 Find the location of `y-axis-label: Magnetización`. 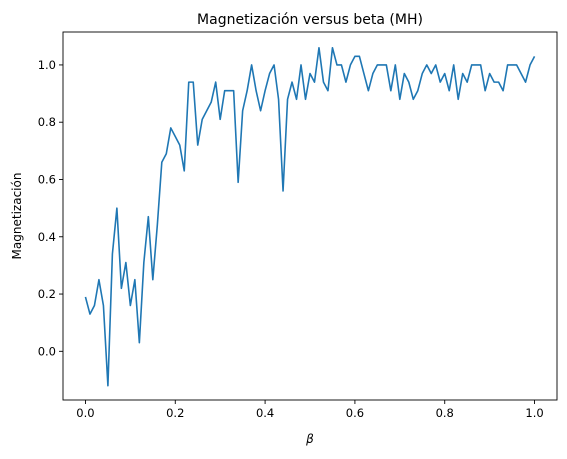

y-axis-label: Magnetización is located at coordinates (17, 216).